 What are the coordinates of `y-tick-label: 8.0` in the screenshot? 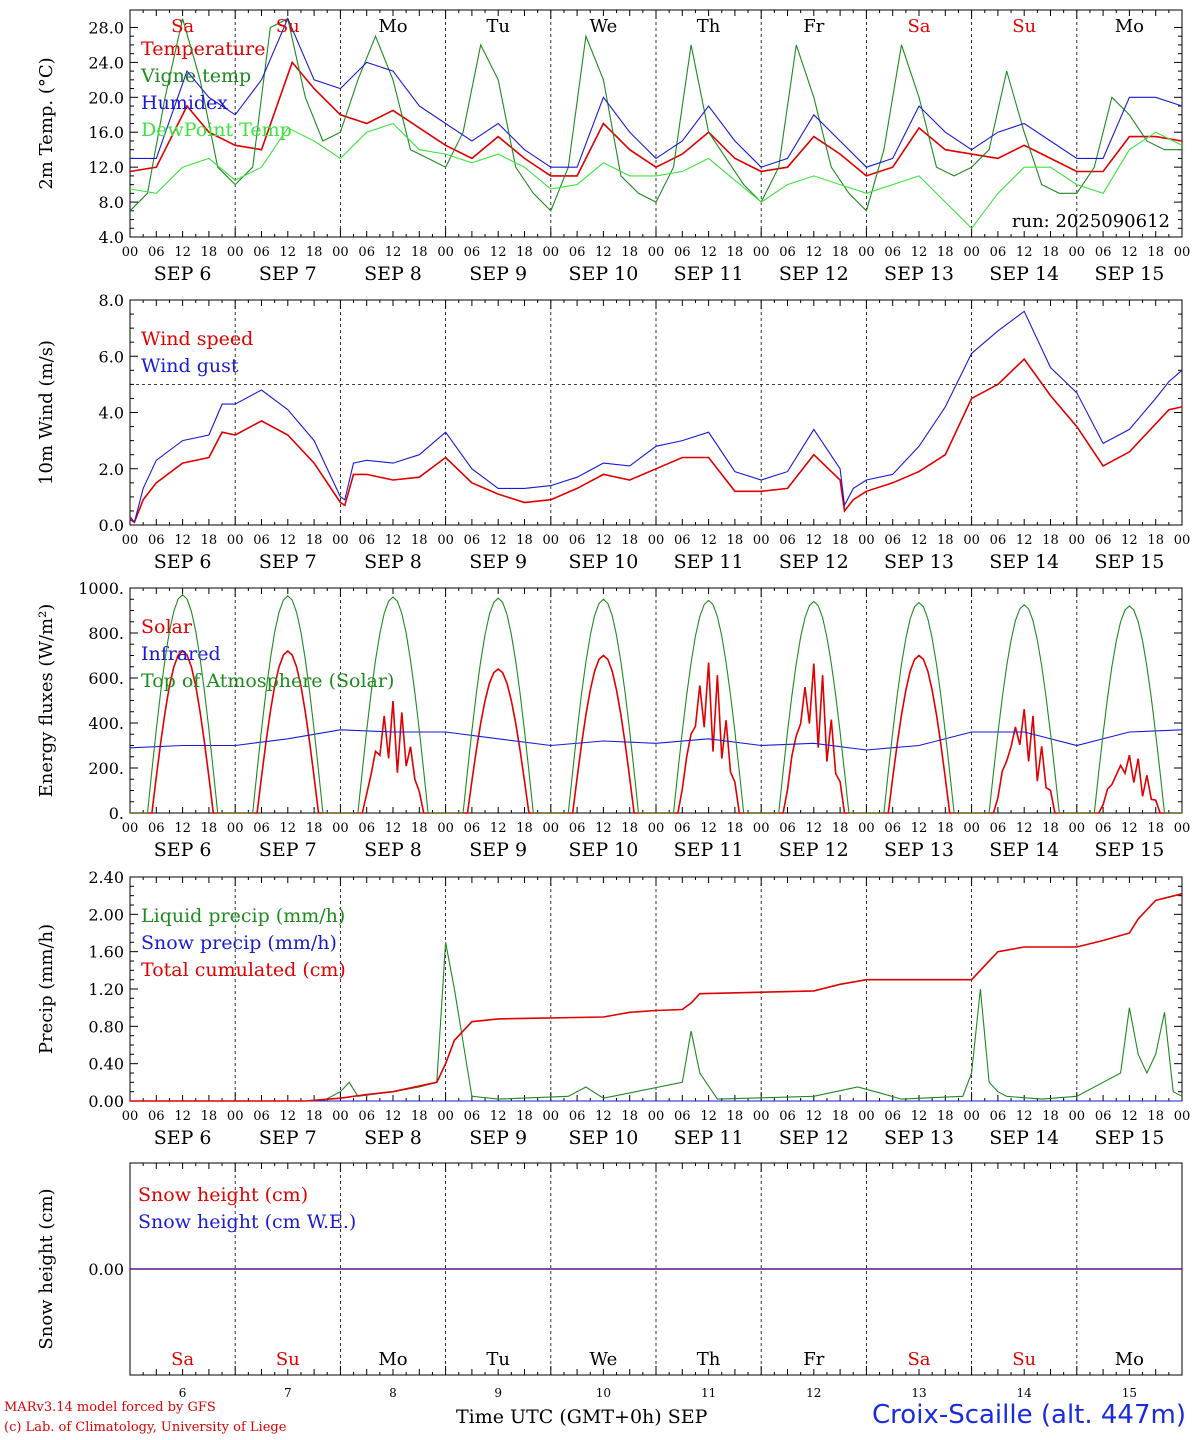 It's located at (111, 300).